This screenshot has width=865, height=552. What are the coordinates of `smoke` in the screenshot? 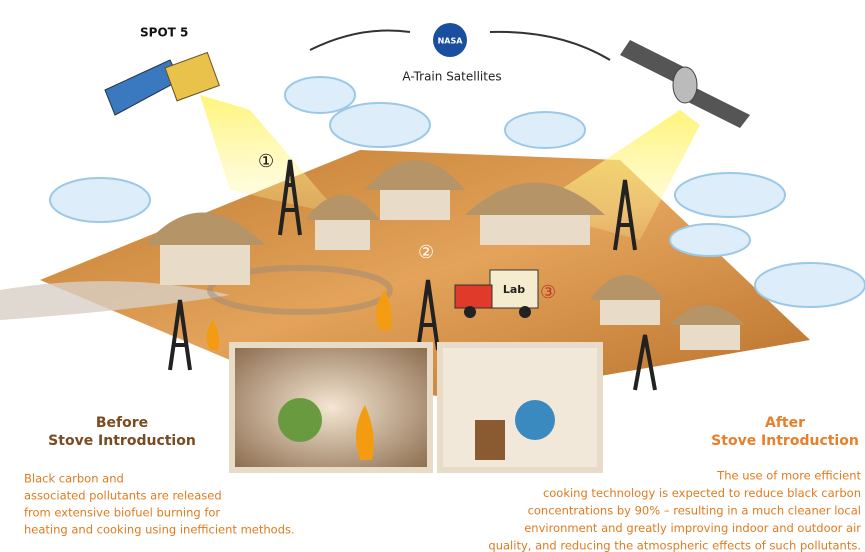 It's located at (115, 300).